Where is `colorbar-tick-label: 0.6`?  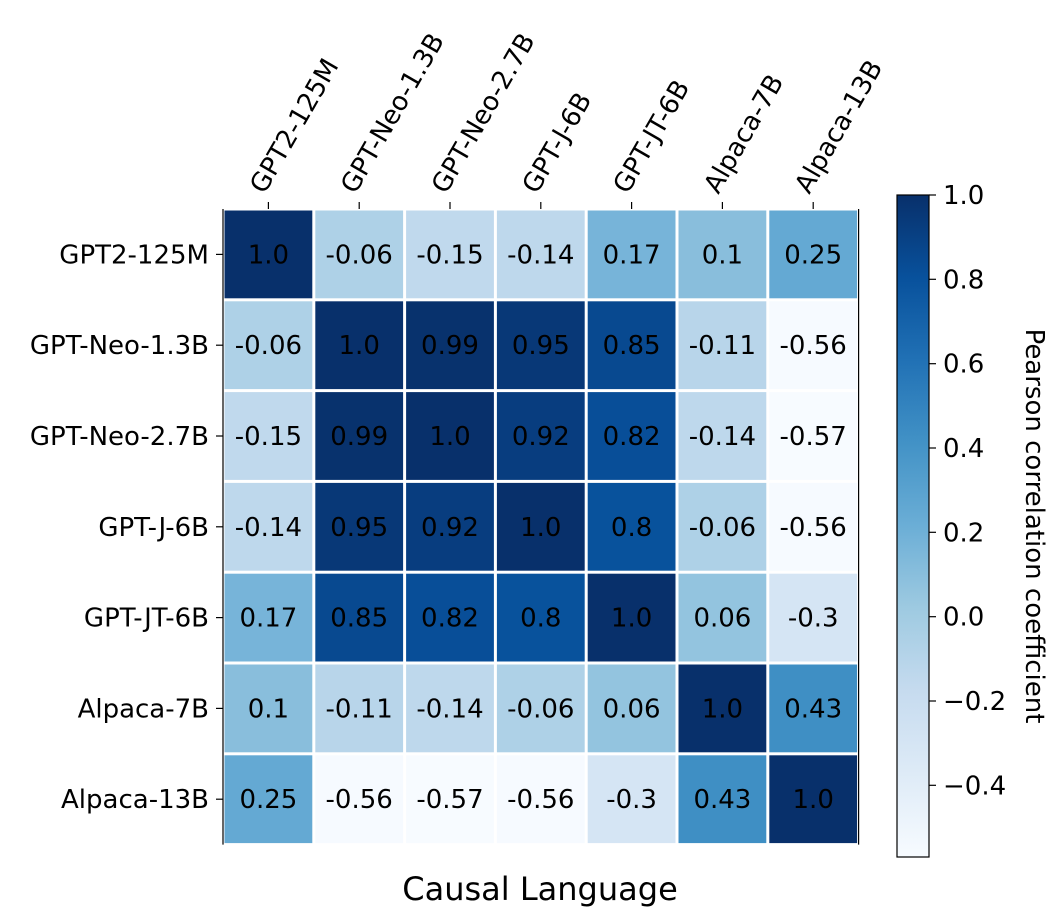
colorbar-tick-label: 0.6 is located at coordinates (963, 365).